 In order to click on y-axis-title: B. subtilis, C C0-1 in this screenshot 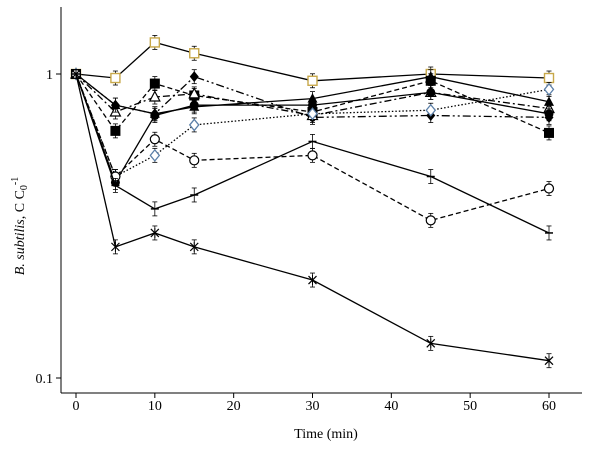, I will do `click(20, 226)`.